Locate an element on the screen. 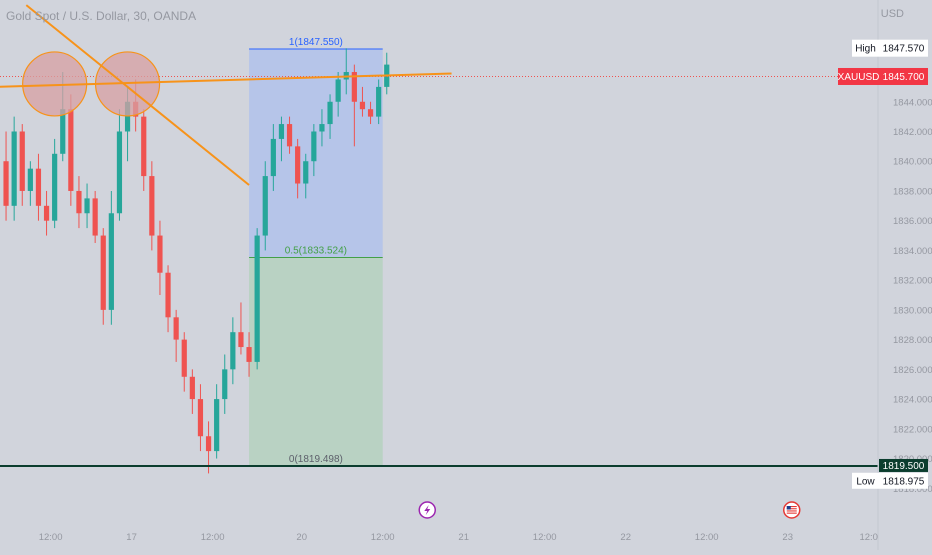 This screenshot has height=555, width=932. price-tick-label: 1828.000 is located at coordinates (912, 340).